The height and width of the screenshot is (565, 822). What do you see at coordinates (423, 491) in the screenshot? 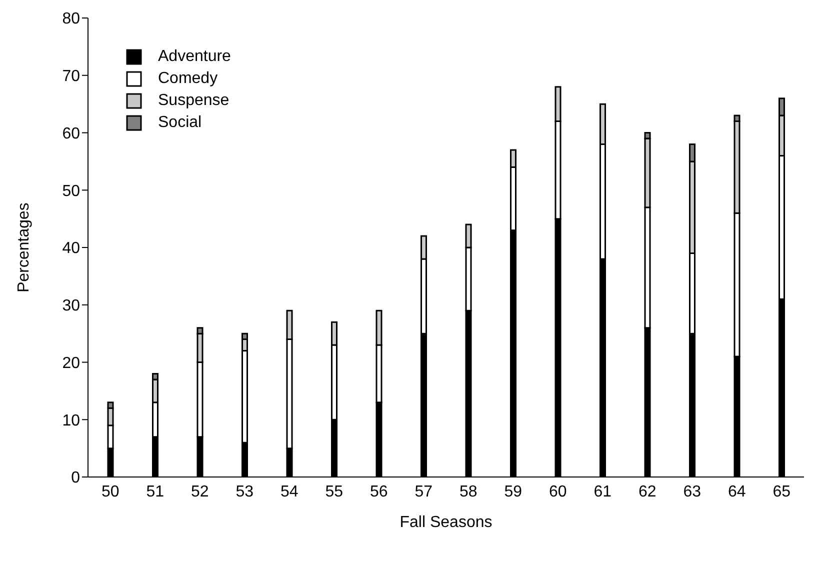
I see `x-tick-label: 57` at bounding box center [423, 491].